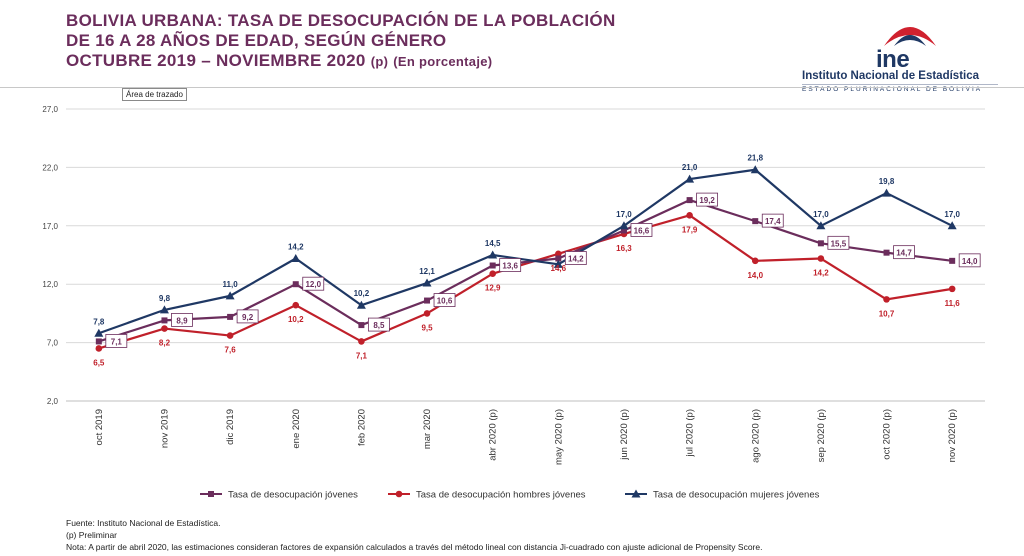 Image resolution: width=1024 pixels, height=556 pixels. Describe the element at coordinates (910, 36) in the screenshot. I see `ine-logo-arc-icon` at that location.